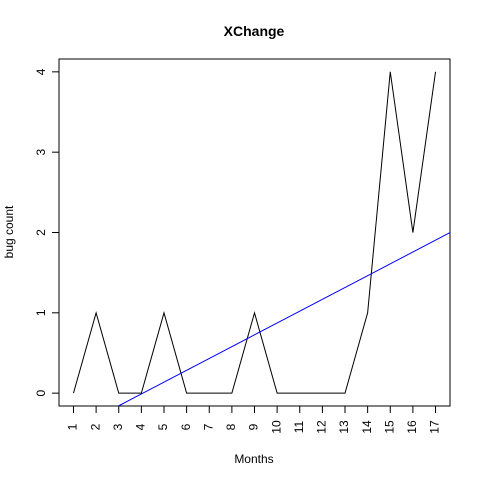  Describe the element at coordinates (95, 426) in the screenshot. I see `x-tick-label: 2` at that location.